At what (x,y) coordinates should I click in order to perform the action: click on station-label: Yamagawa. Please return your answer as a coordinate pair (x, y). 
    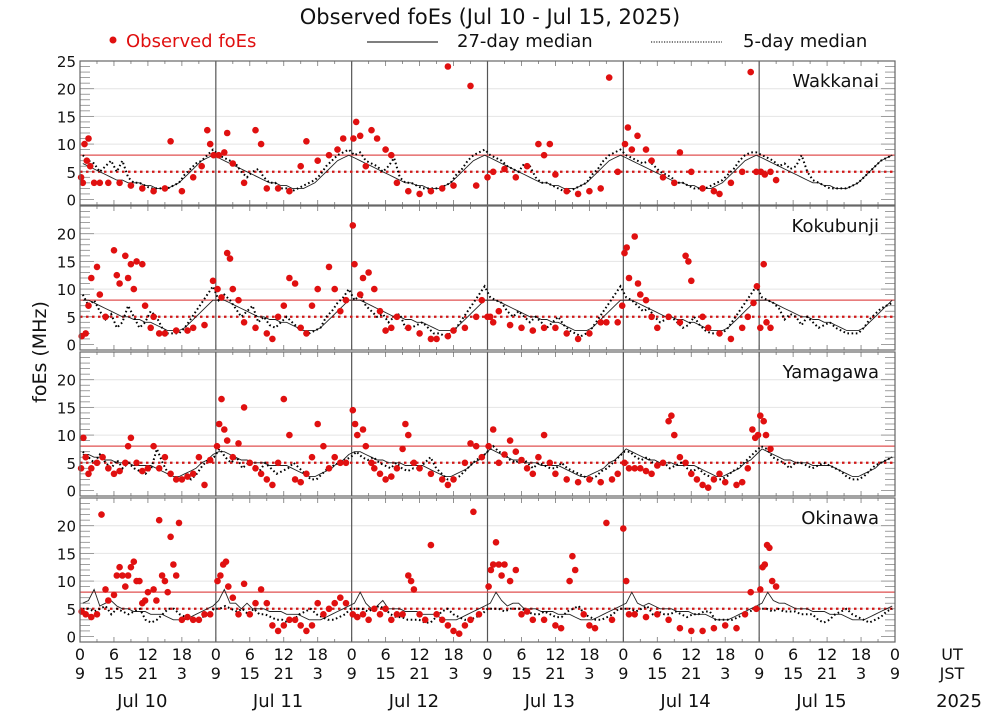
    Looking at the image, I should click on (830, 372).